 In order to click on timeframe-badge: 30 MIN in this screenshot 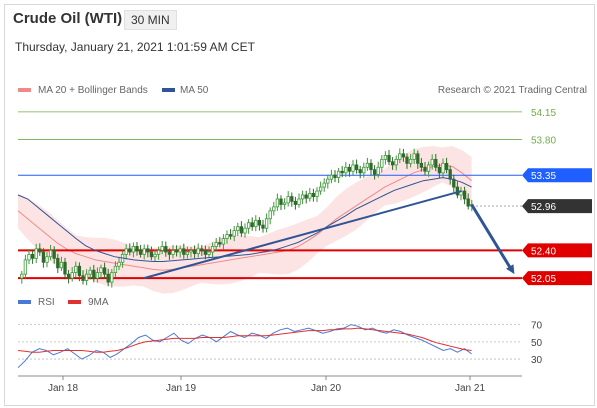, I will do `click(150, 20)`.